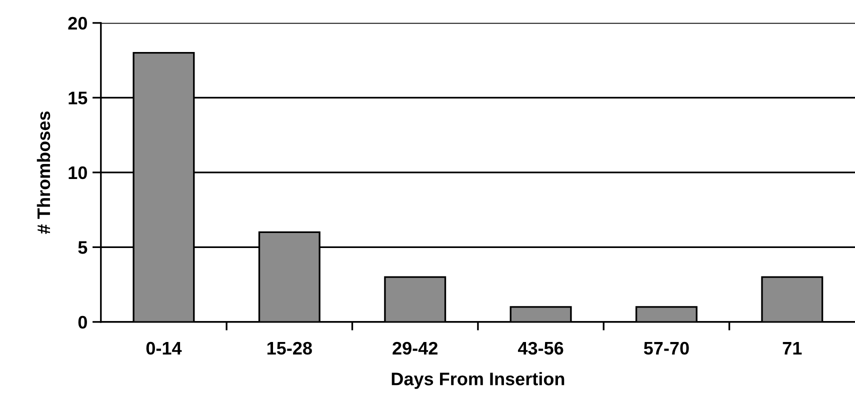  Describe the element at coordinates (83, 247) in the screenshot. I see `y-tick-label: 5` at that location.